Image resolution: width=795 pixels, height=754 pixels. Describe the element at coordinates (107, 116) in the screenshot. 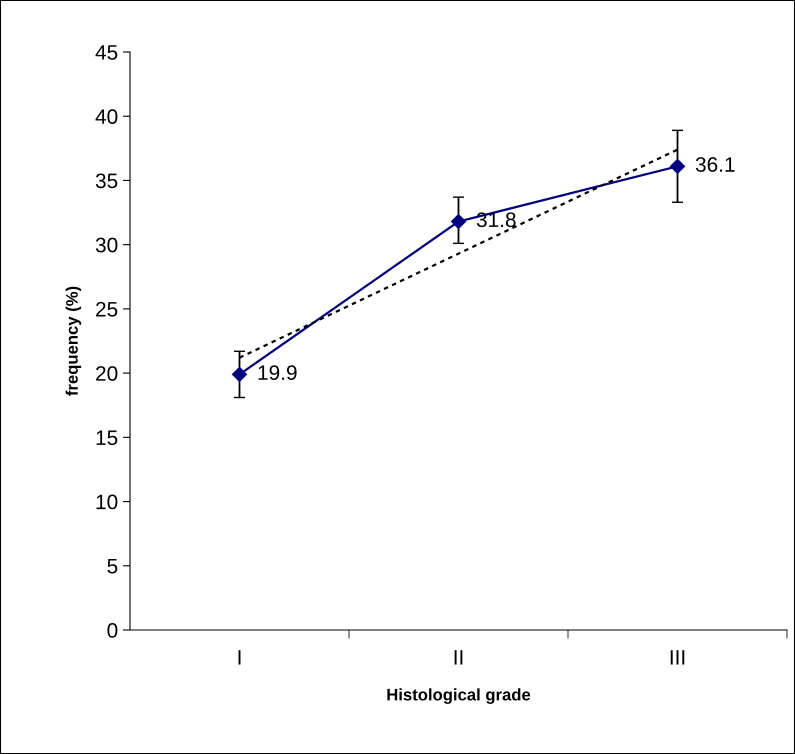

I see `y-tick-label: 40` at that location.